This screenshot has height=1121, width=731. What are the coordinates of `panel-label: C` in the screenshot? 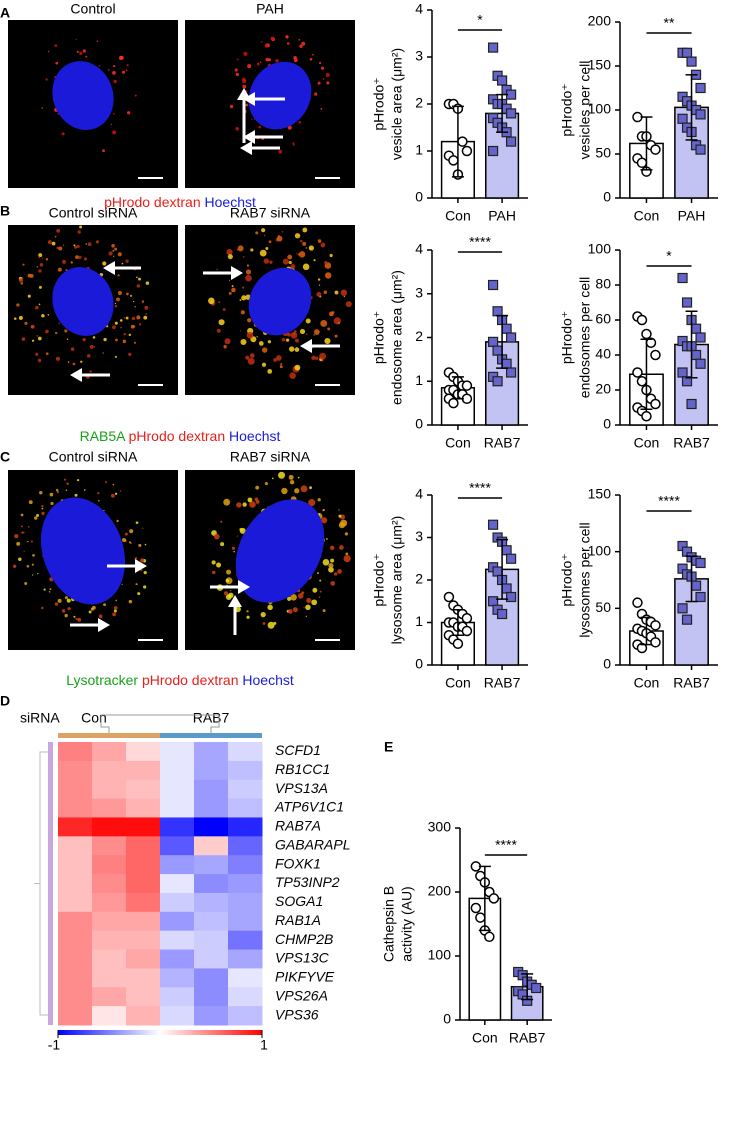 It's located at (5, 457).